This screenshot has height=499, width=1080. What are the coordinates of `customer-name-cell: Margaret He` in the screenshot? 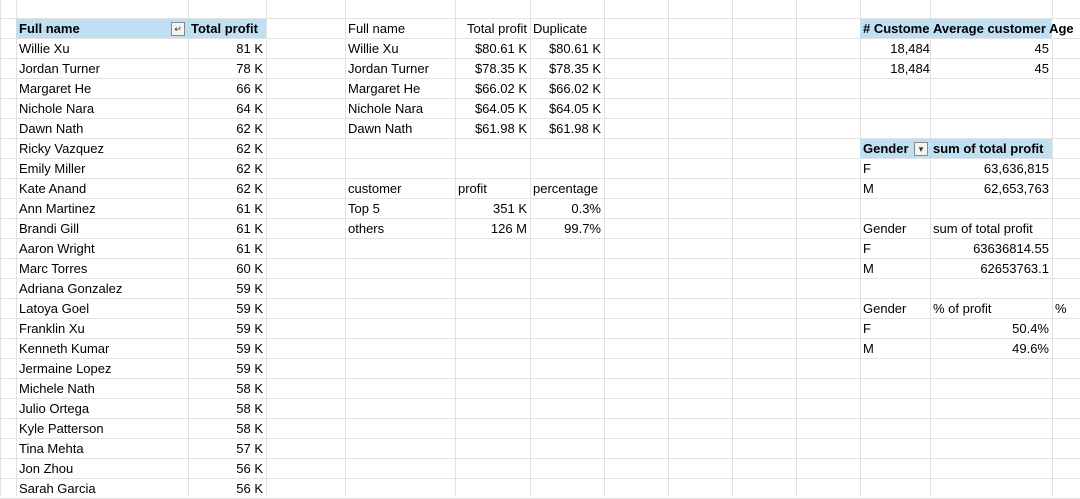 It's located at (55, 88).